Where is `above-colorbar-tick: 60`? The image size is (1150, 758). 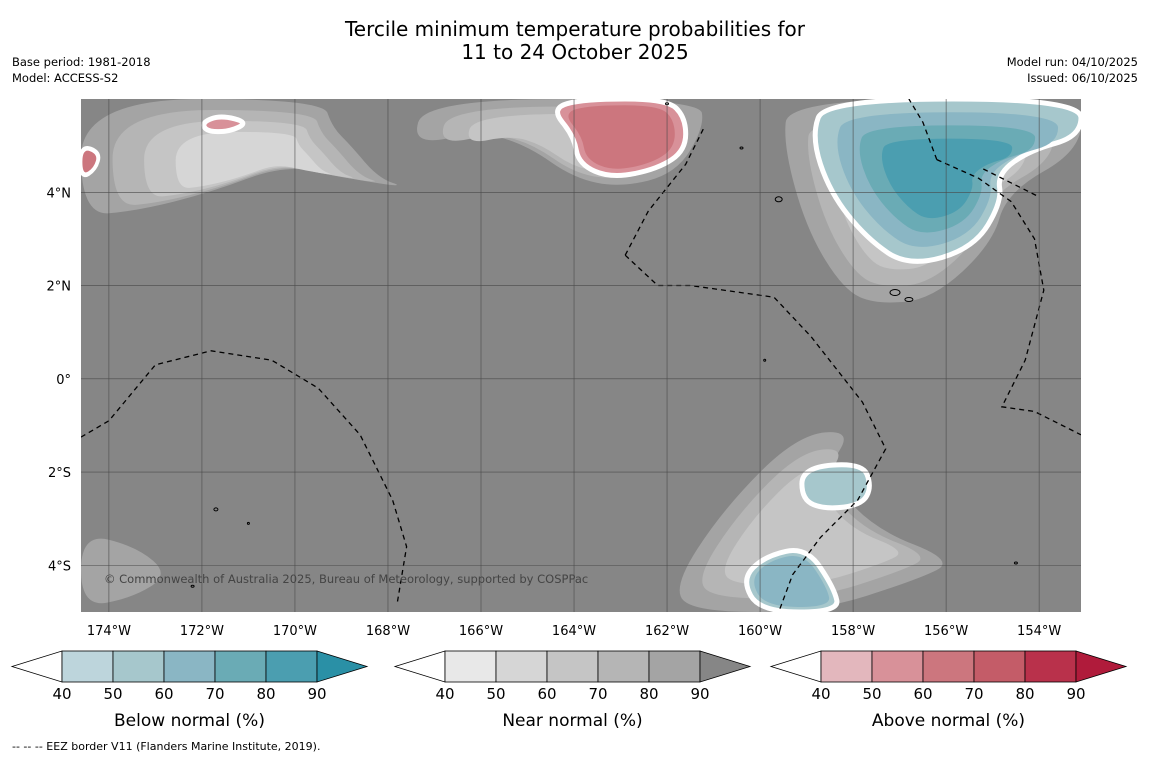 above-colorbar-tick: 60 is located at coordinates (922, 694).